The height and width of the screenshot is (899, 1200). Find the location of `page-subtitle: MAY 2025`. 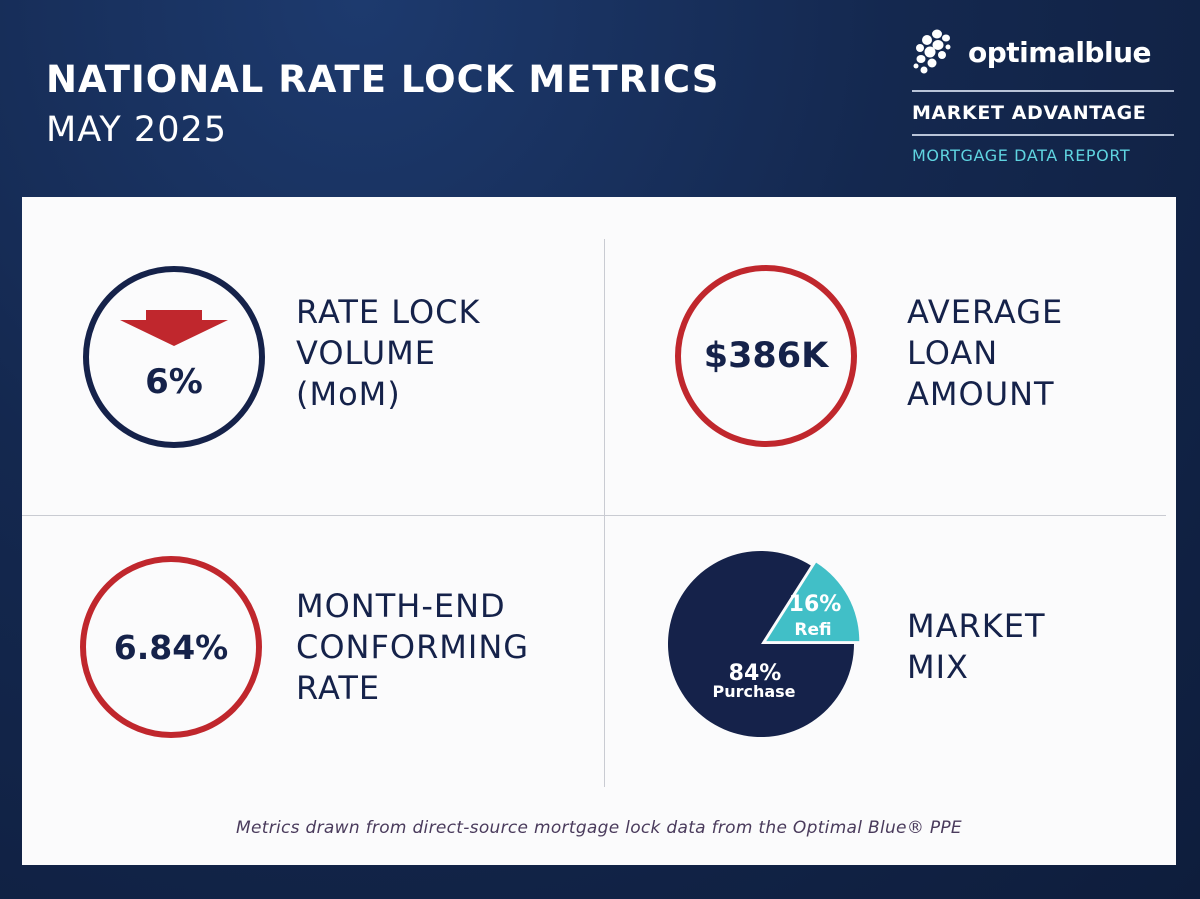

page-subtitle: MAY 2025 is located at coordinates (137, 130).